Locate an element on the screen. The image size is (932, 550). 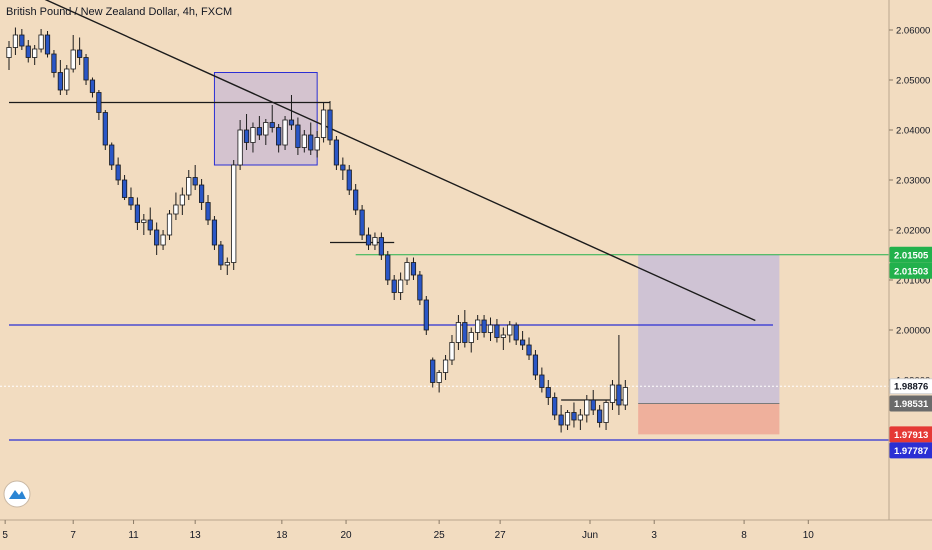
time-axis: 5 7 11 13 18 20 25 27 Jun 3 8 10 is located at coordinates (466, 530).